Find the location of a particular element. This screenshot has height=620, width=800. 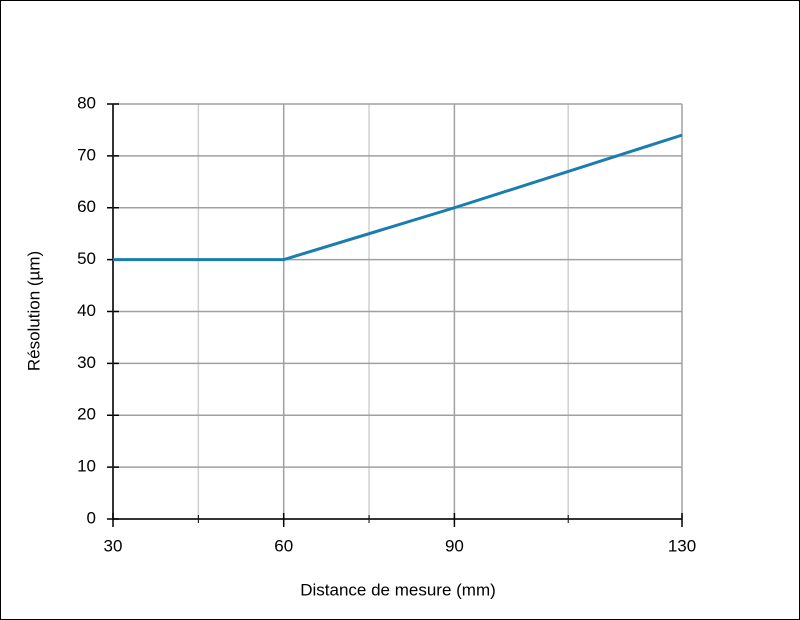

y-tick-label: 40 is located at coordinates (86, 310).